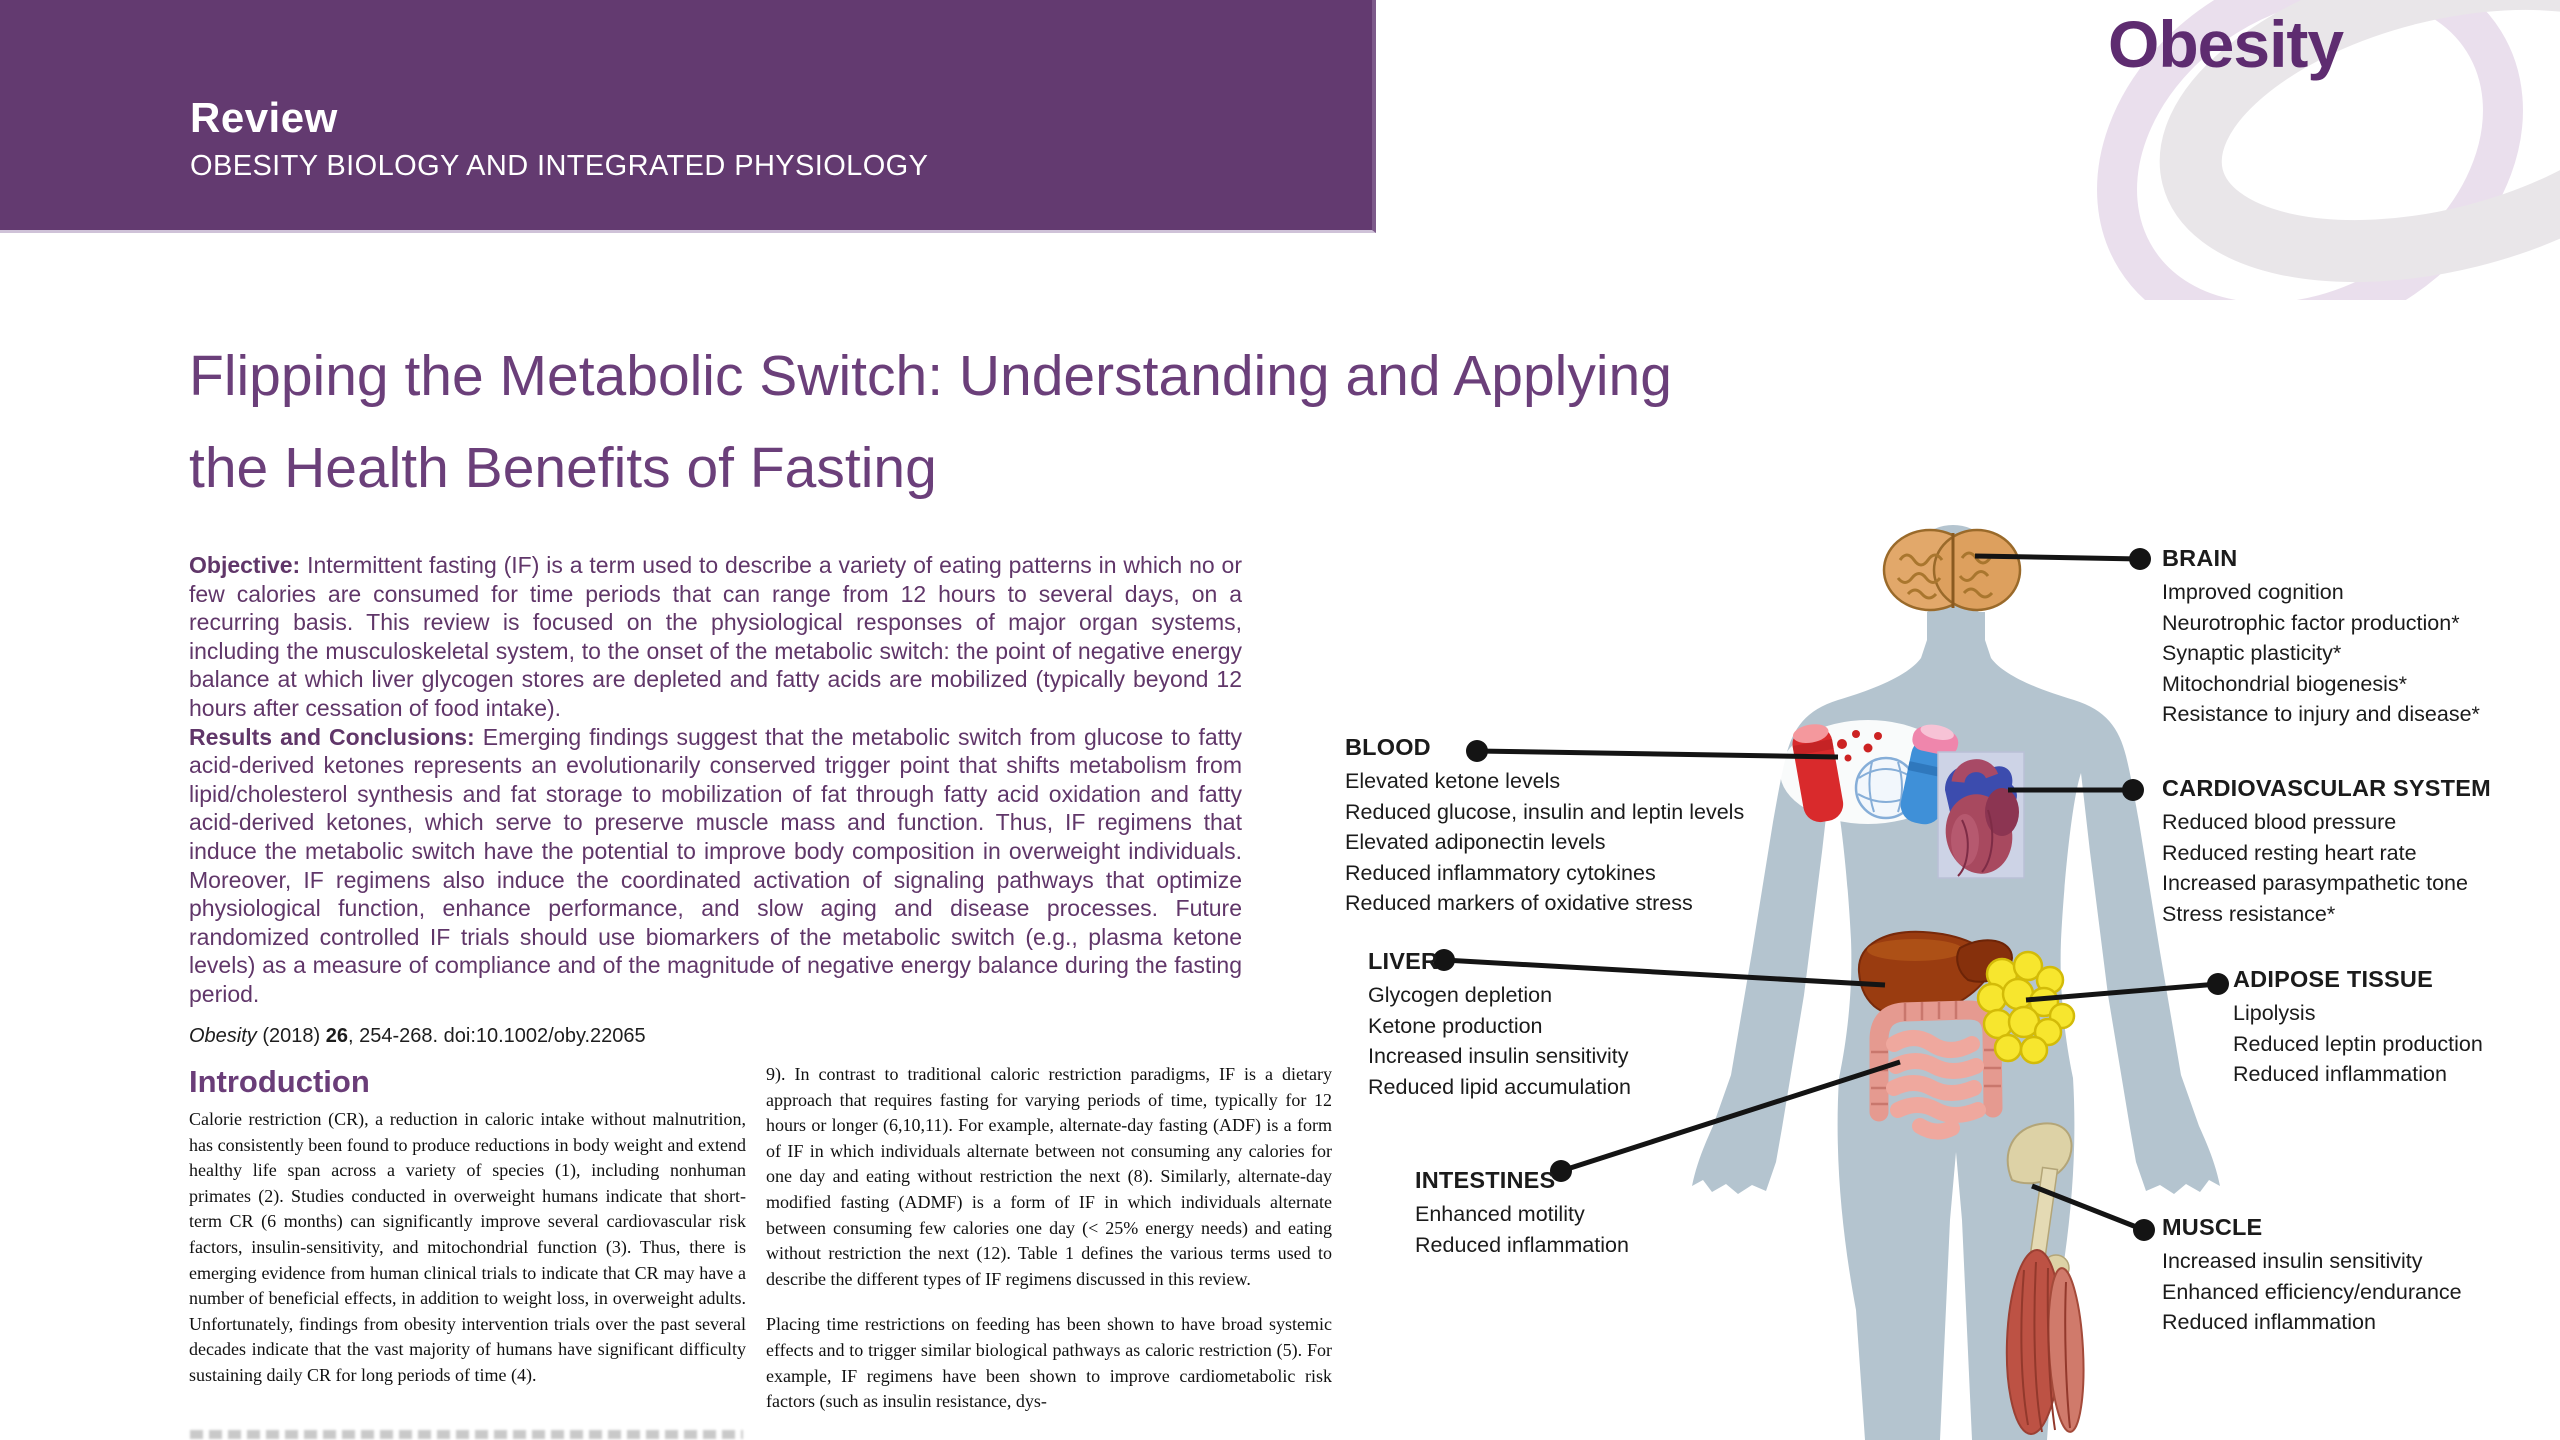  Describe the element at coordinates (1388, 747) in the screenshot. I see `callout-blood-label: BLOOD` at that location.